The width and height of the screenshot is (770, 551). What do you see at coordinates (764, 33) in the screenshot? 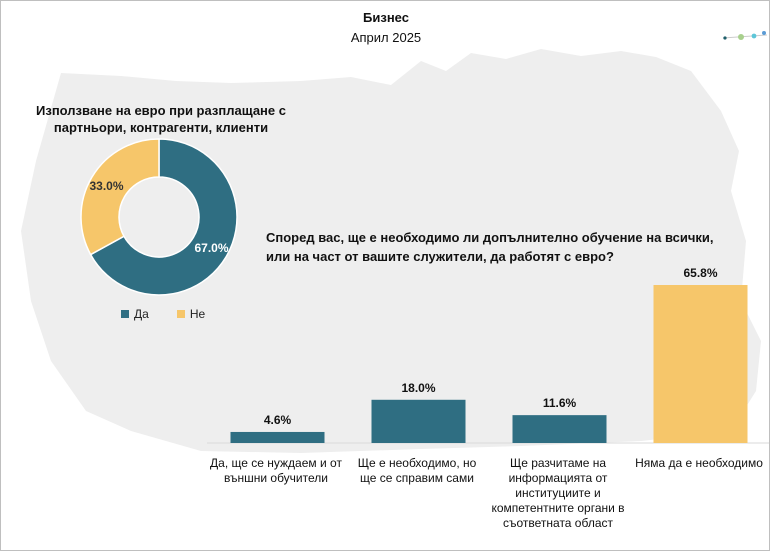
I see `dot-blue` at bounding box center [764, 33].